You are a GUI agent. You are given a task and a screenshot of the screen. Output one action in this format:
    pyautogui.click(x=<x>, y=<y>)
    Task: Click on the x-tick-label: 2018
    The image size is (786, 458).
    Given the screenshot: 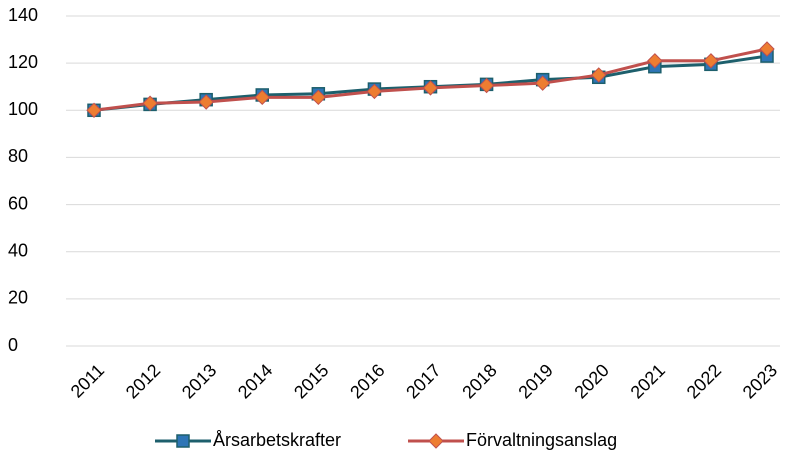 What is the action you would take?
    pyautogui.click(x=479, y=381)
    